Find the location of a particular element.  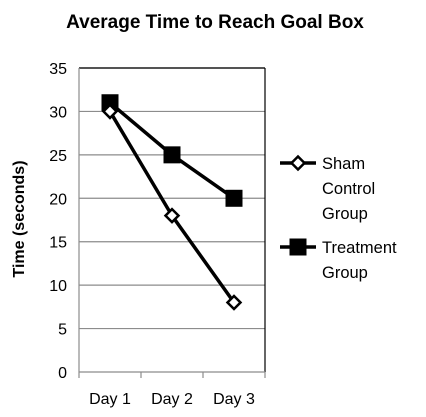

legend-label: Treatment Group is located at coordinates (359, 260).